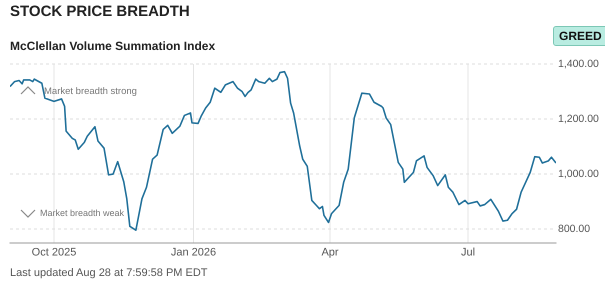 The image size is (605, 288). I want to click on x-tick-label: Jul, so click(468, 252).